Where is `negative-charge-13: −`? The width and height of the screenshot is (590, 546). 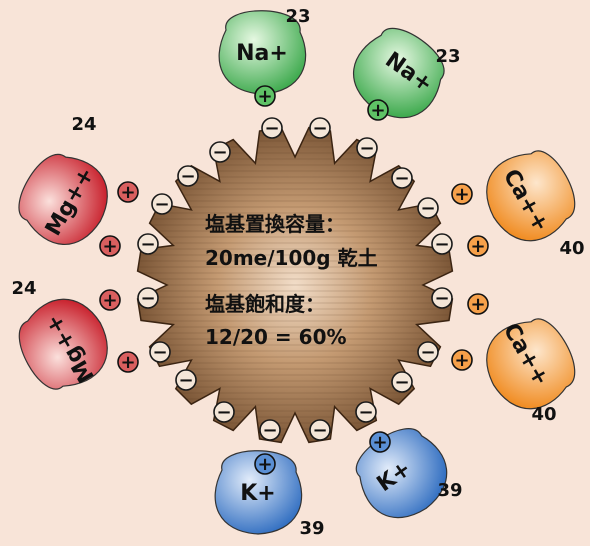
negative-charge-13: − is located at coordinates (160, 352).